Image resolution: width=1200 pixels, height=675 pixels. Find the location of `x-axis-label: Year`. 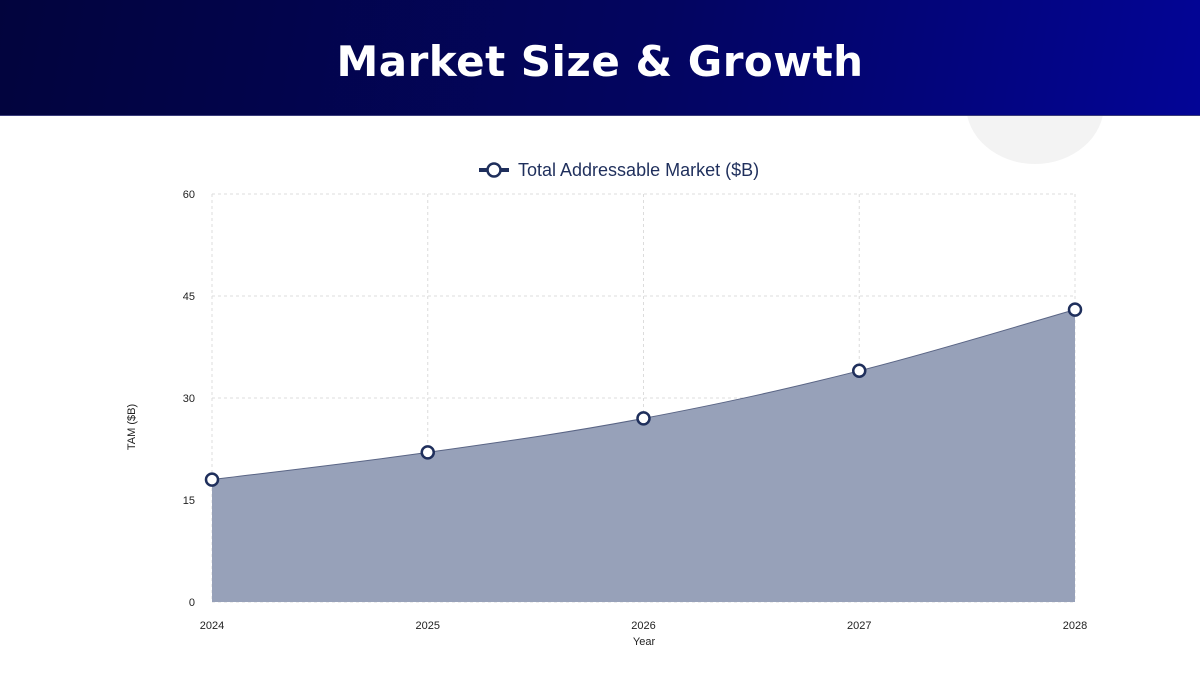

x-axis-label: Year is located at coordinates (644, 642).